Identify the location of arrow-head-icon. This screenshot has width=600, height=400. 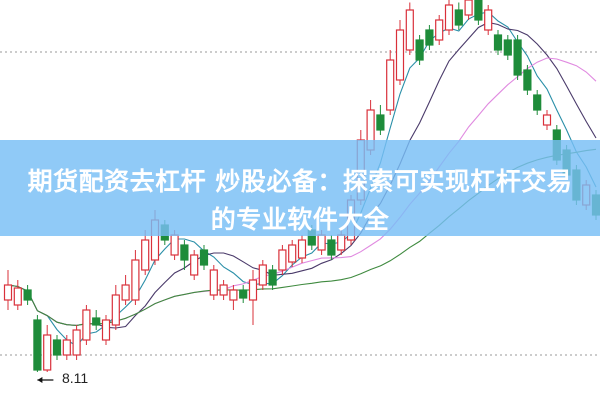
(40, 380).